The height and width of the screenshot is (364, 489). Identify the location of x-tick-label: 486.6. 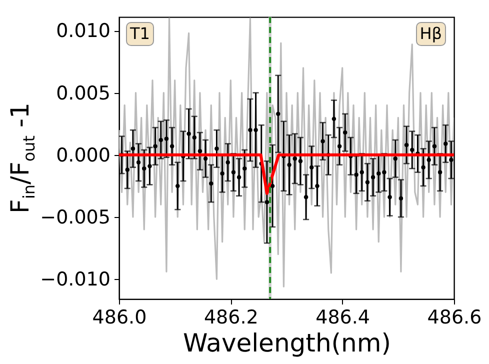
(454, 317).